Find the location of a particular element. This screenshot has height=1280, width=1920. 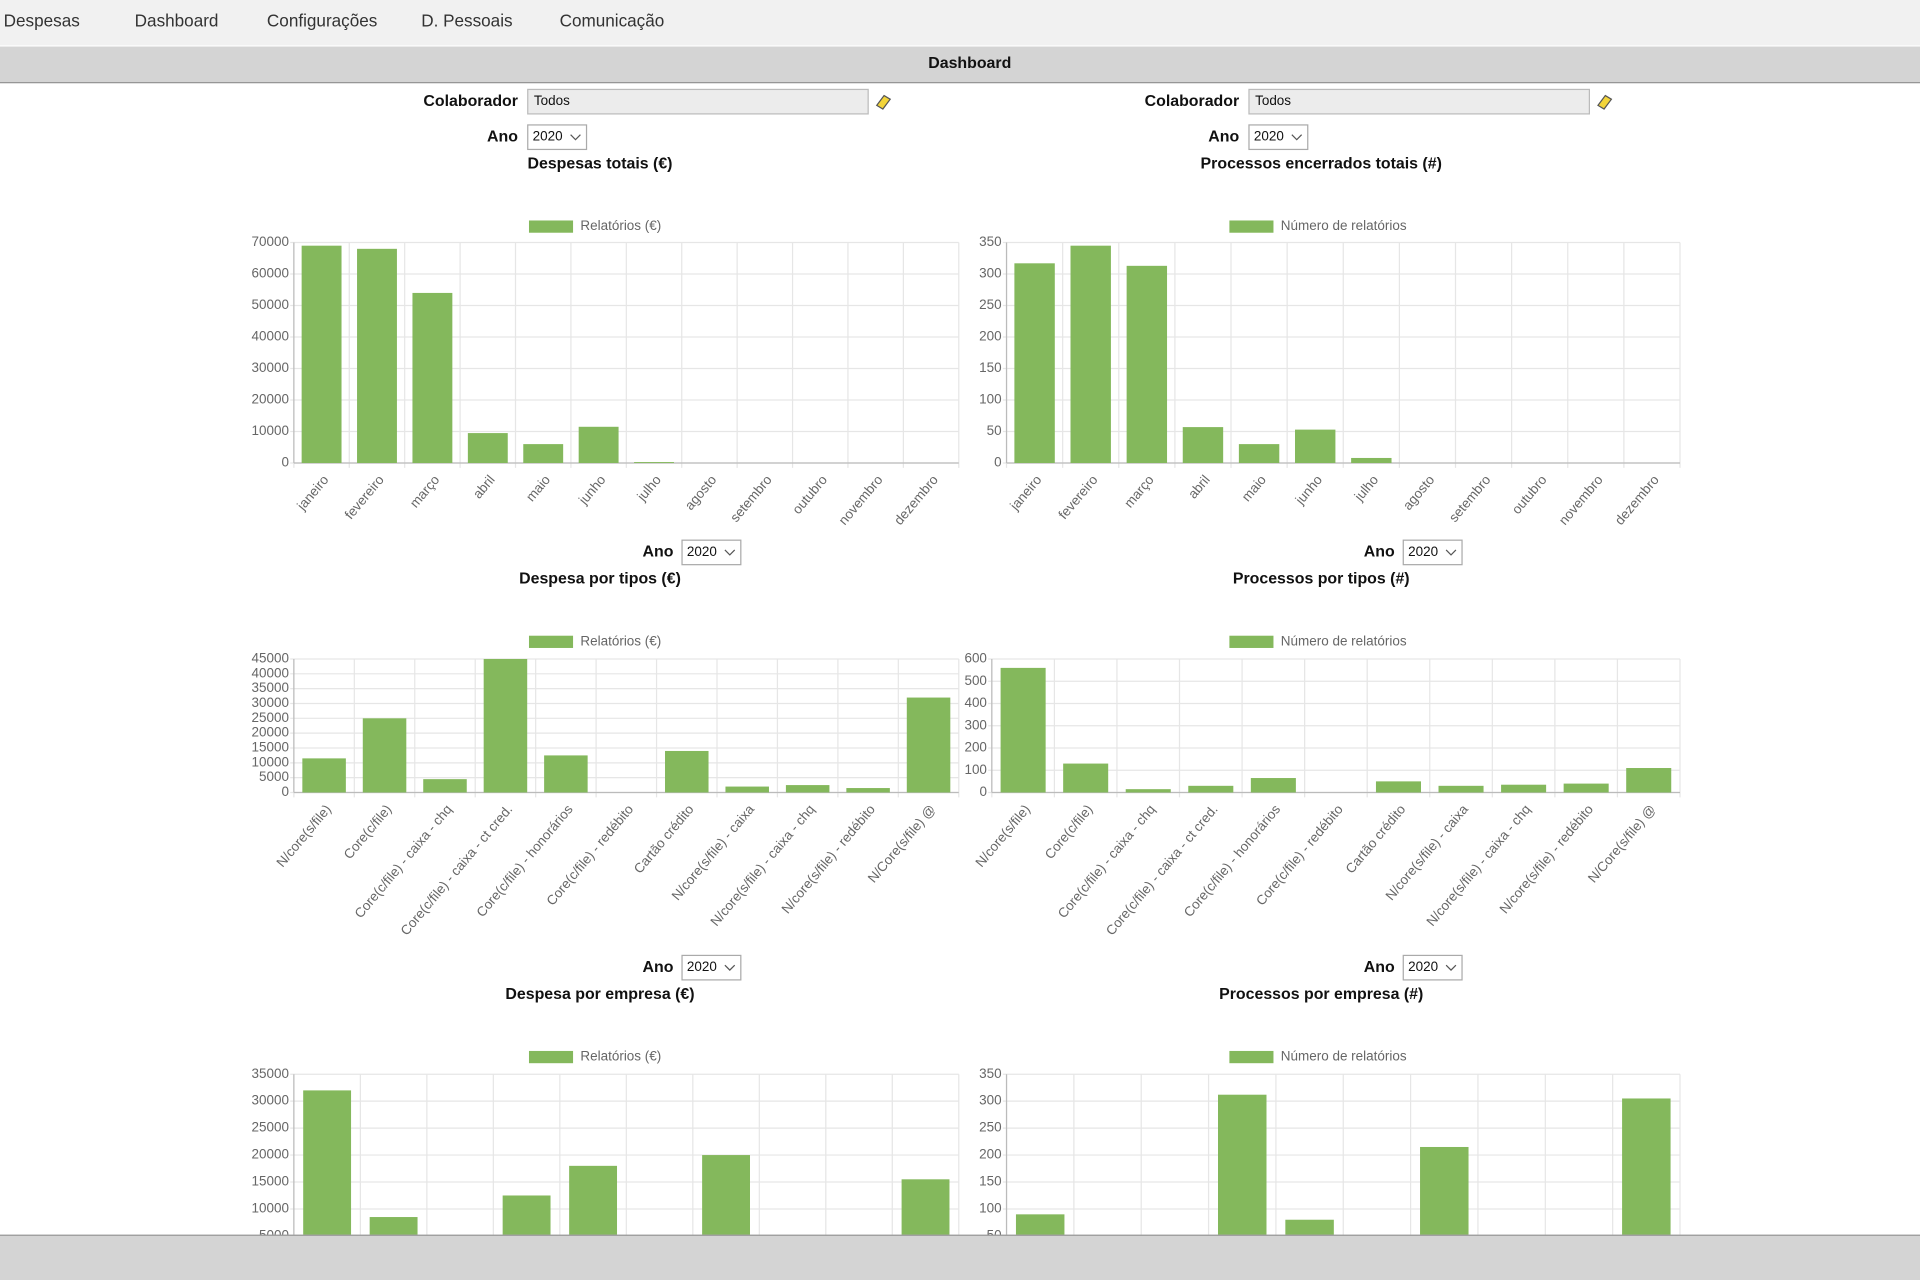

y-tick-label: 150 is located at coordinates (990, 1181).